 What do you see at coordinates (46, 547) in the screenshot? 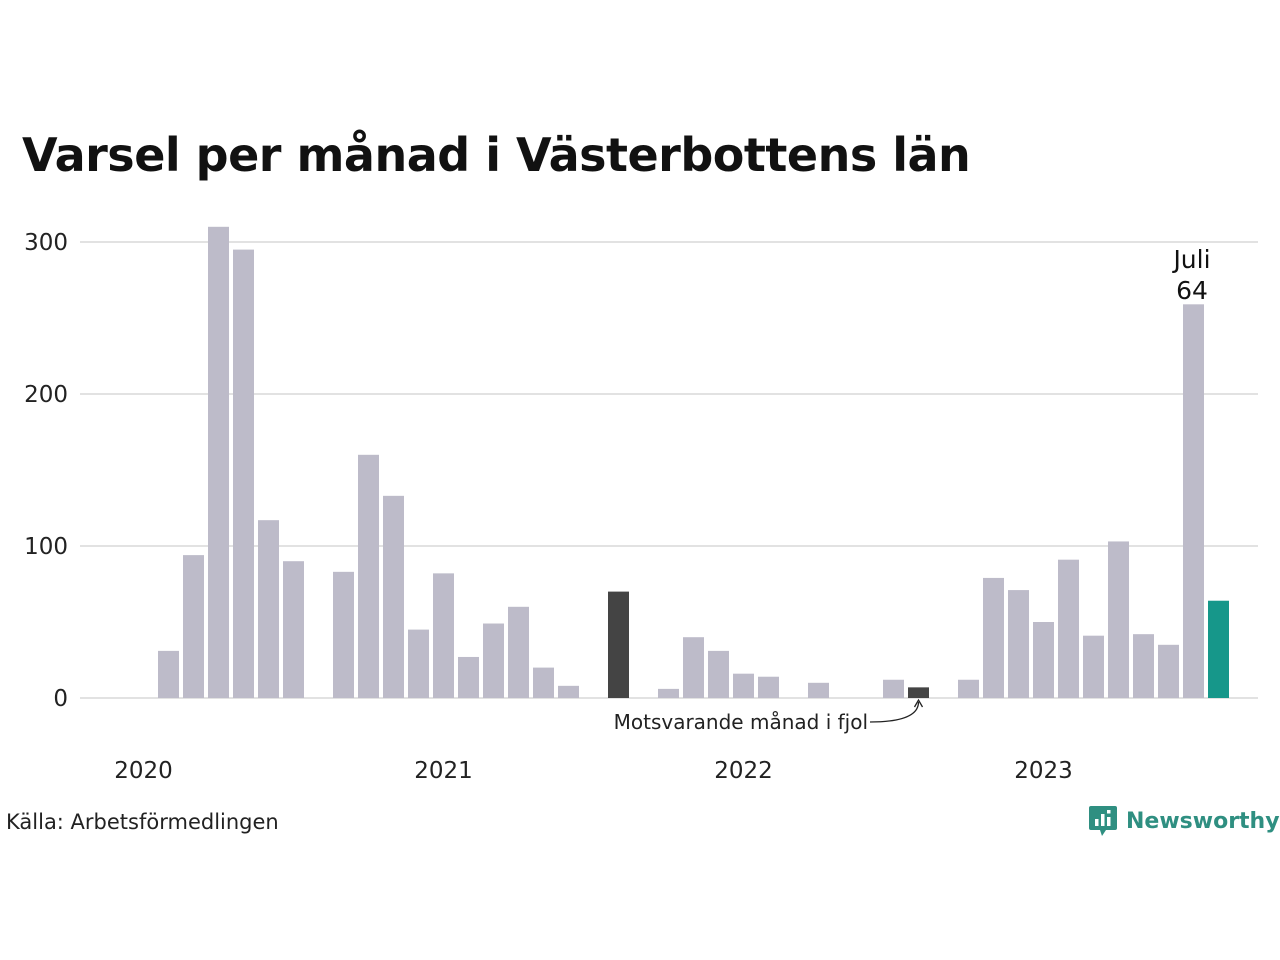
I see `y-tick-label: 100` at bounding box center [46, 547].